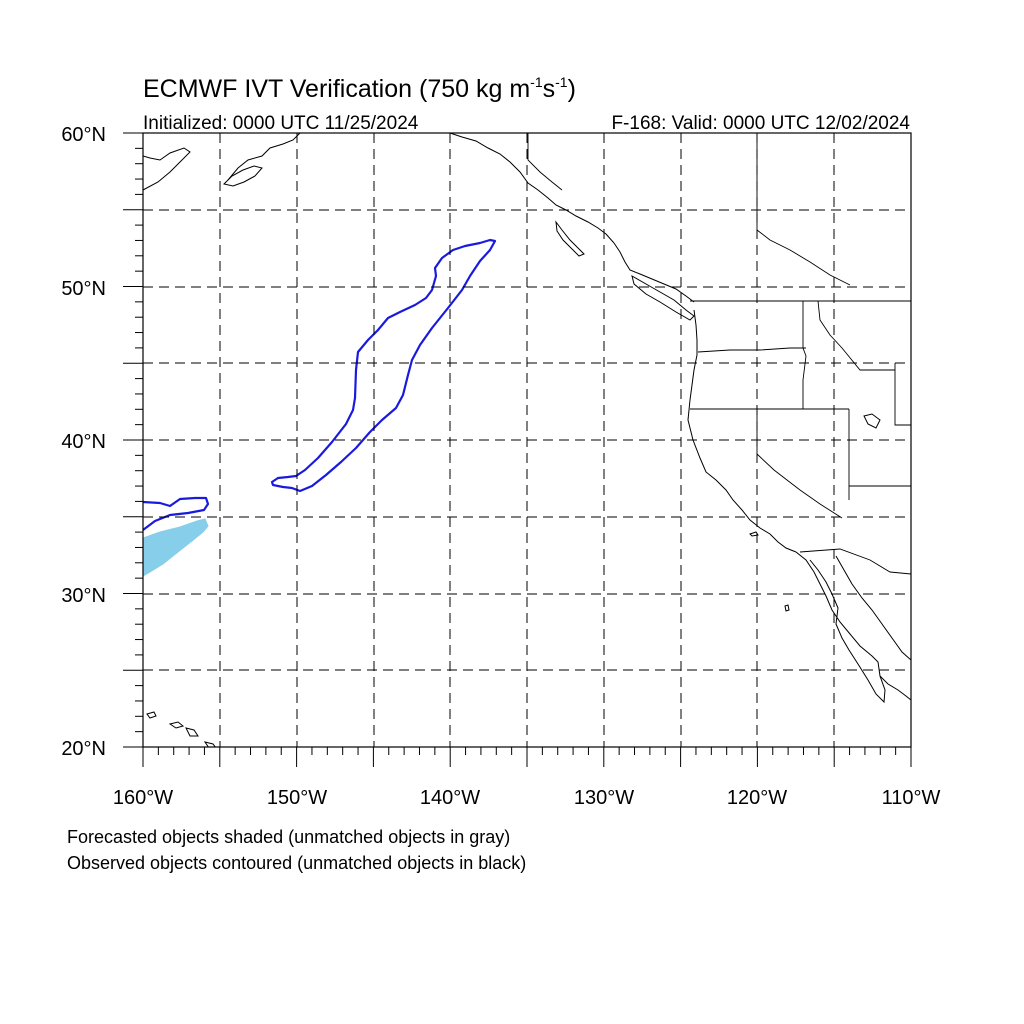 This screenshot has height=1024, width=1024. What do you see at coordinates (83, 289) in the screenshot?
I see `lat-label-50n: 50°N` at bounding box center [83, 289].